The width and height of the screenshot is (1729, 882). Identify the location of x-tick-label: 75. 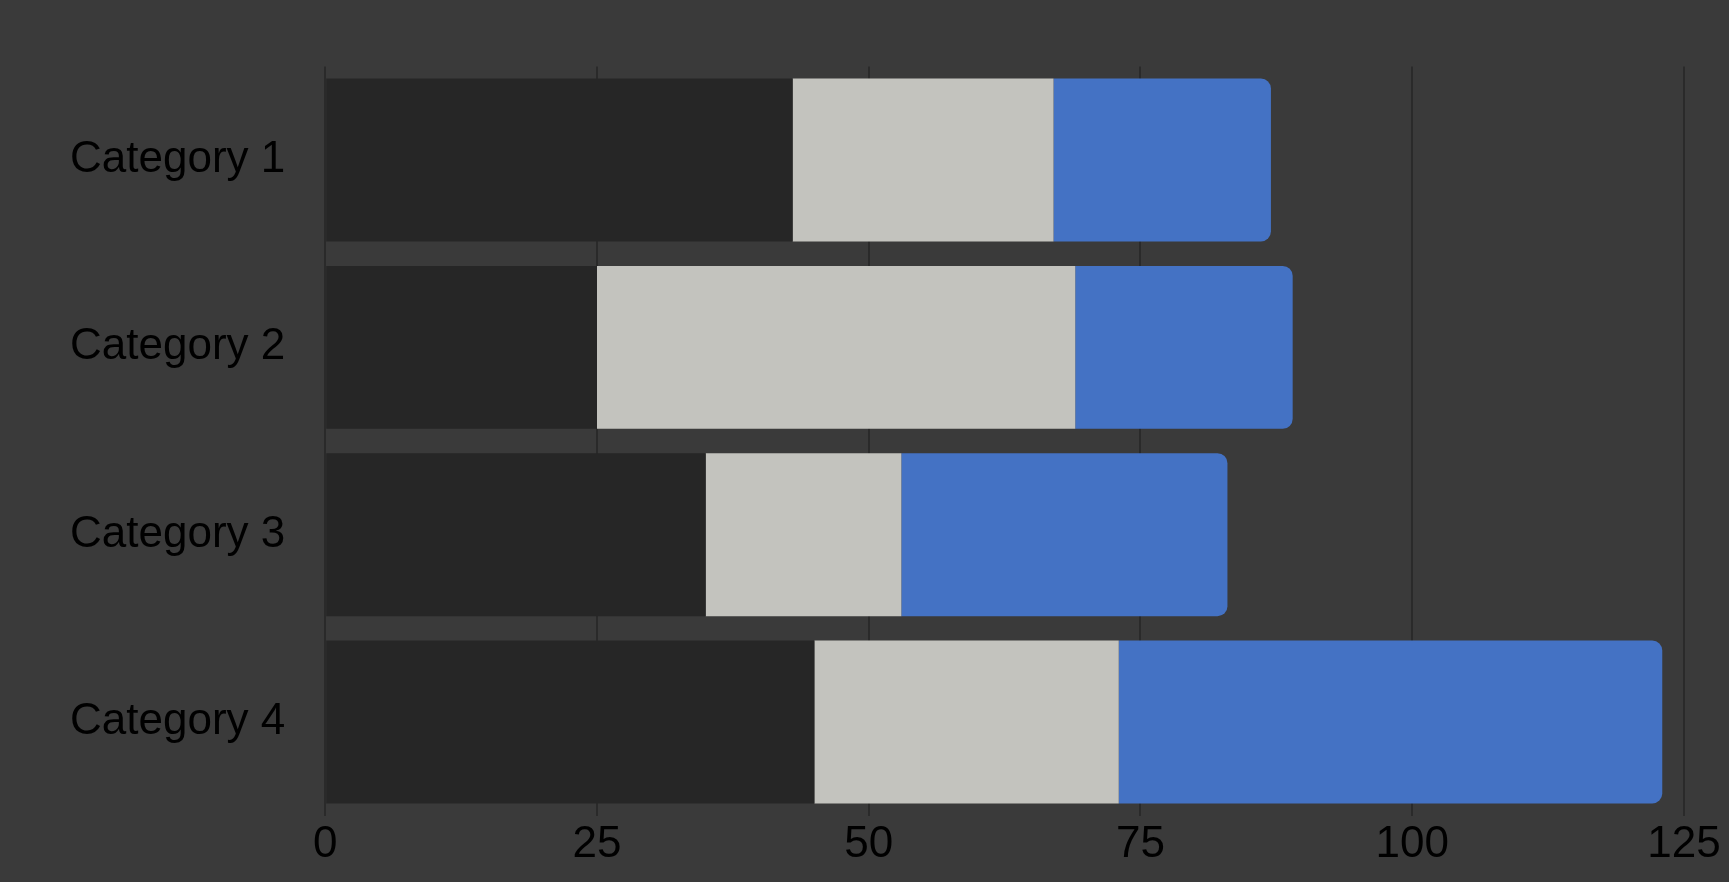
(1140, 842).